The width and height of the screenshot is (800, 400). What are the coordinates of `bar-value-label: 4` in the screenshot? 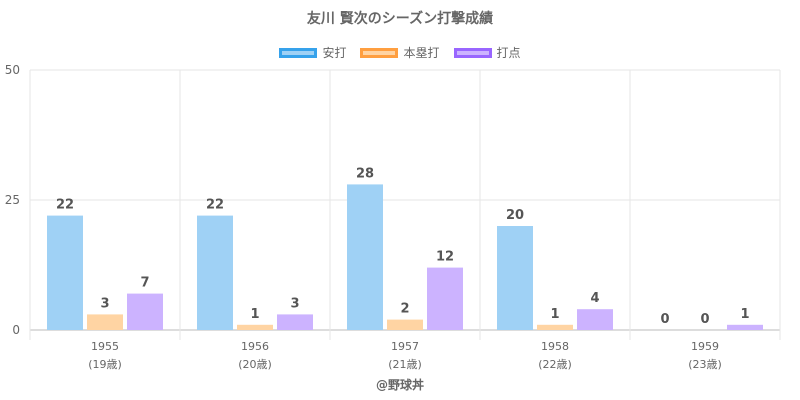 It's located at (594, 298).